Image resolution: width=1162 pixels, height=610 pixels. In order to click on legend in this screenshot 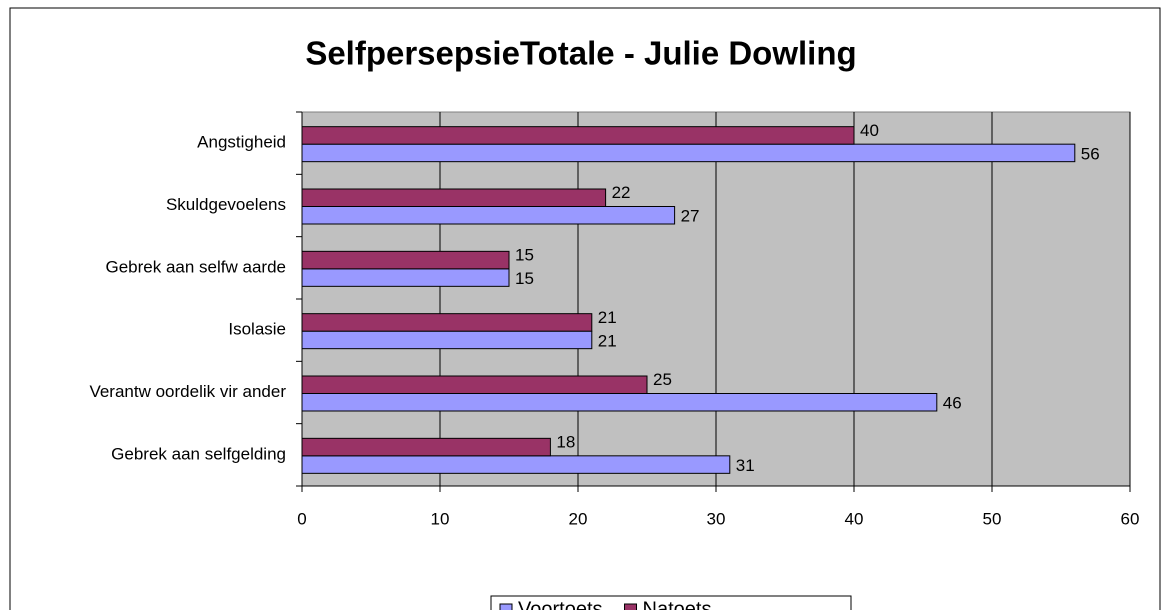, I will do `click(671, 602)`.